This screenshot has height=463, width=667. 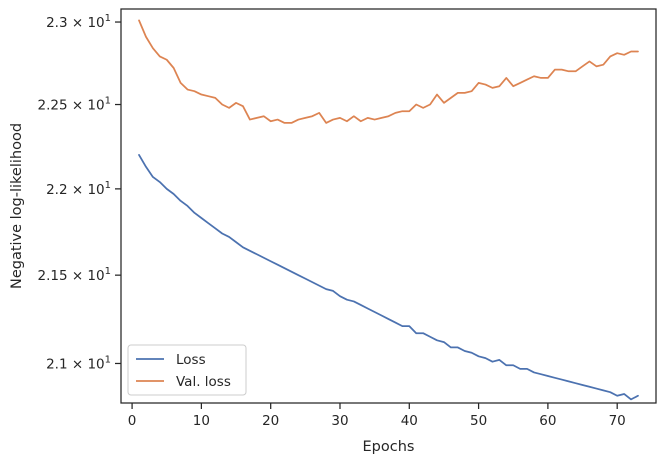 I want to click on y-tick-label: 2.1 × 10¹, so click(x=78, y=363).